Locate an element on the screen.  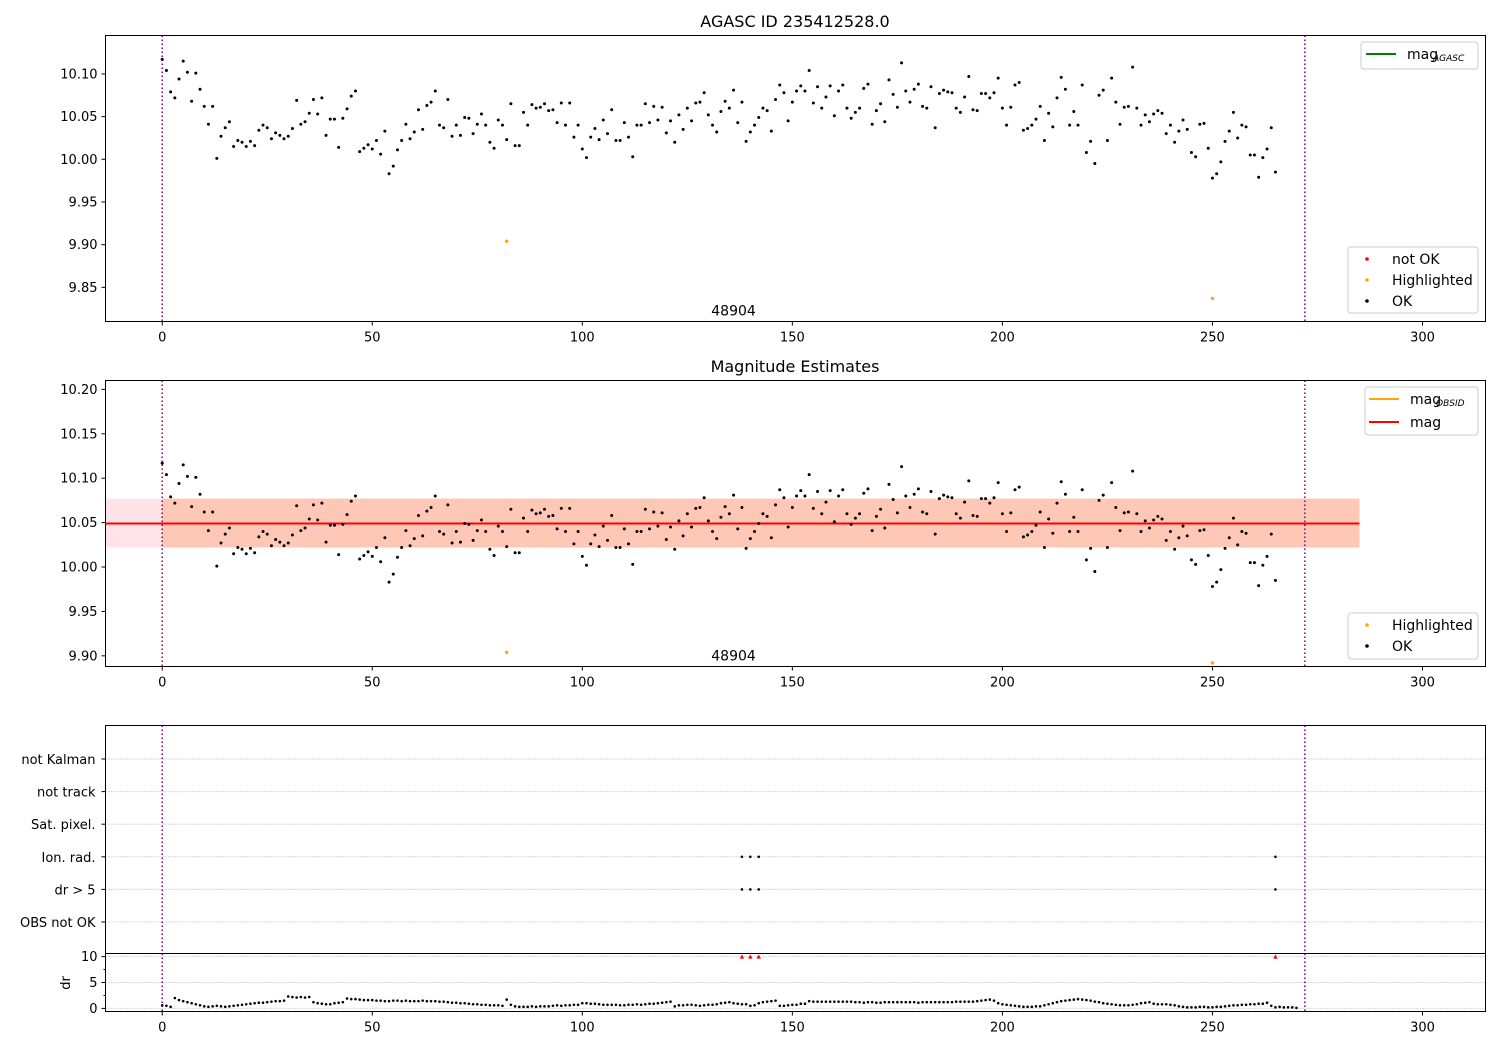
y-tick-label: 0 is located at coordinates (93, 1009).